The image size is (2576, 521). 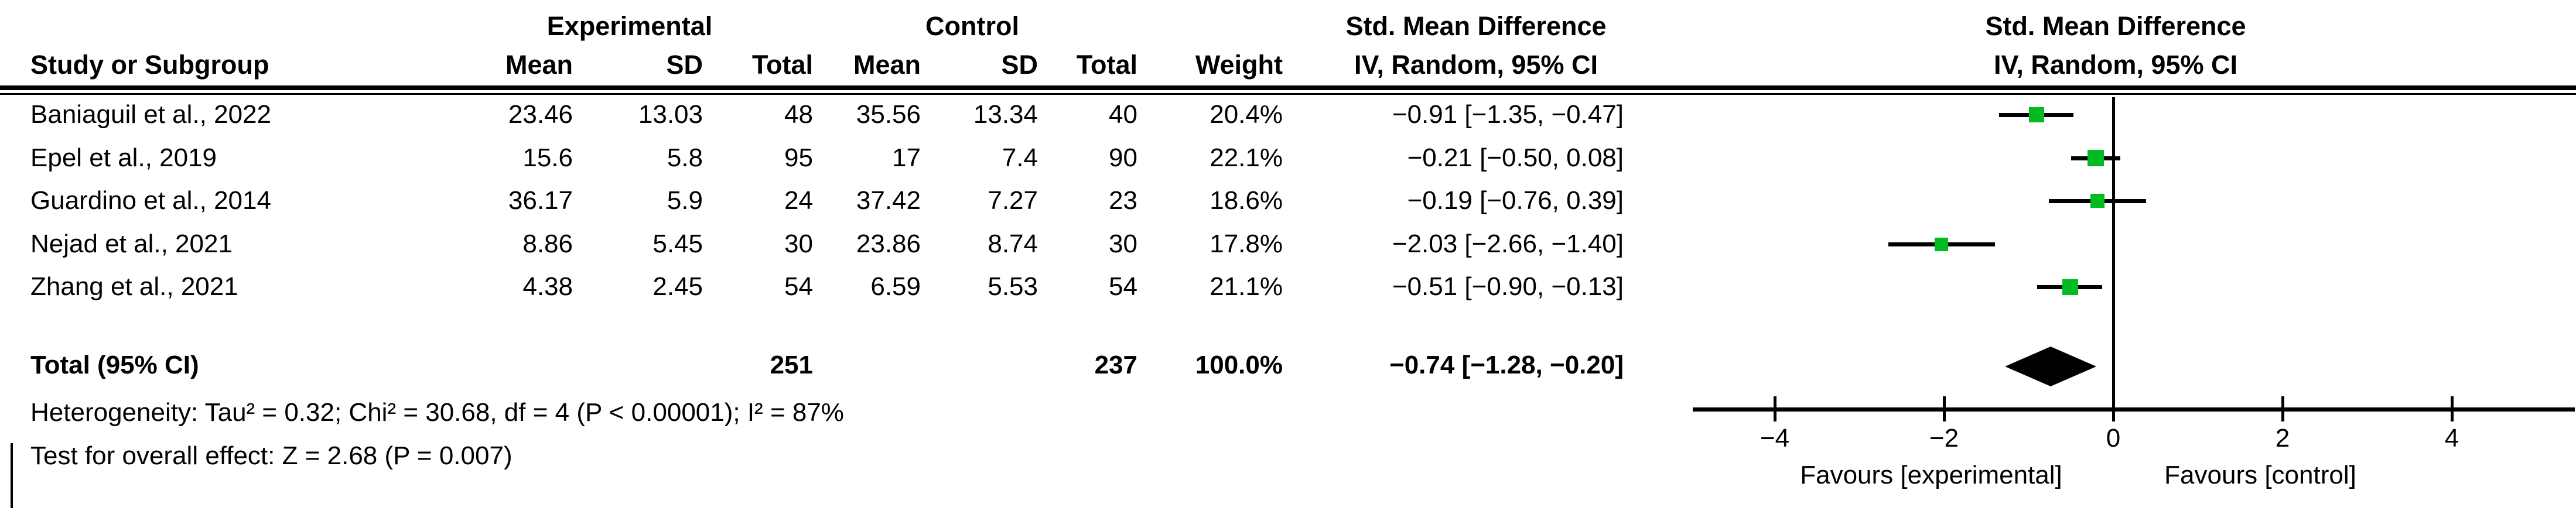 I want to click on group-header-control: Control, so click(x=972, y=26).